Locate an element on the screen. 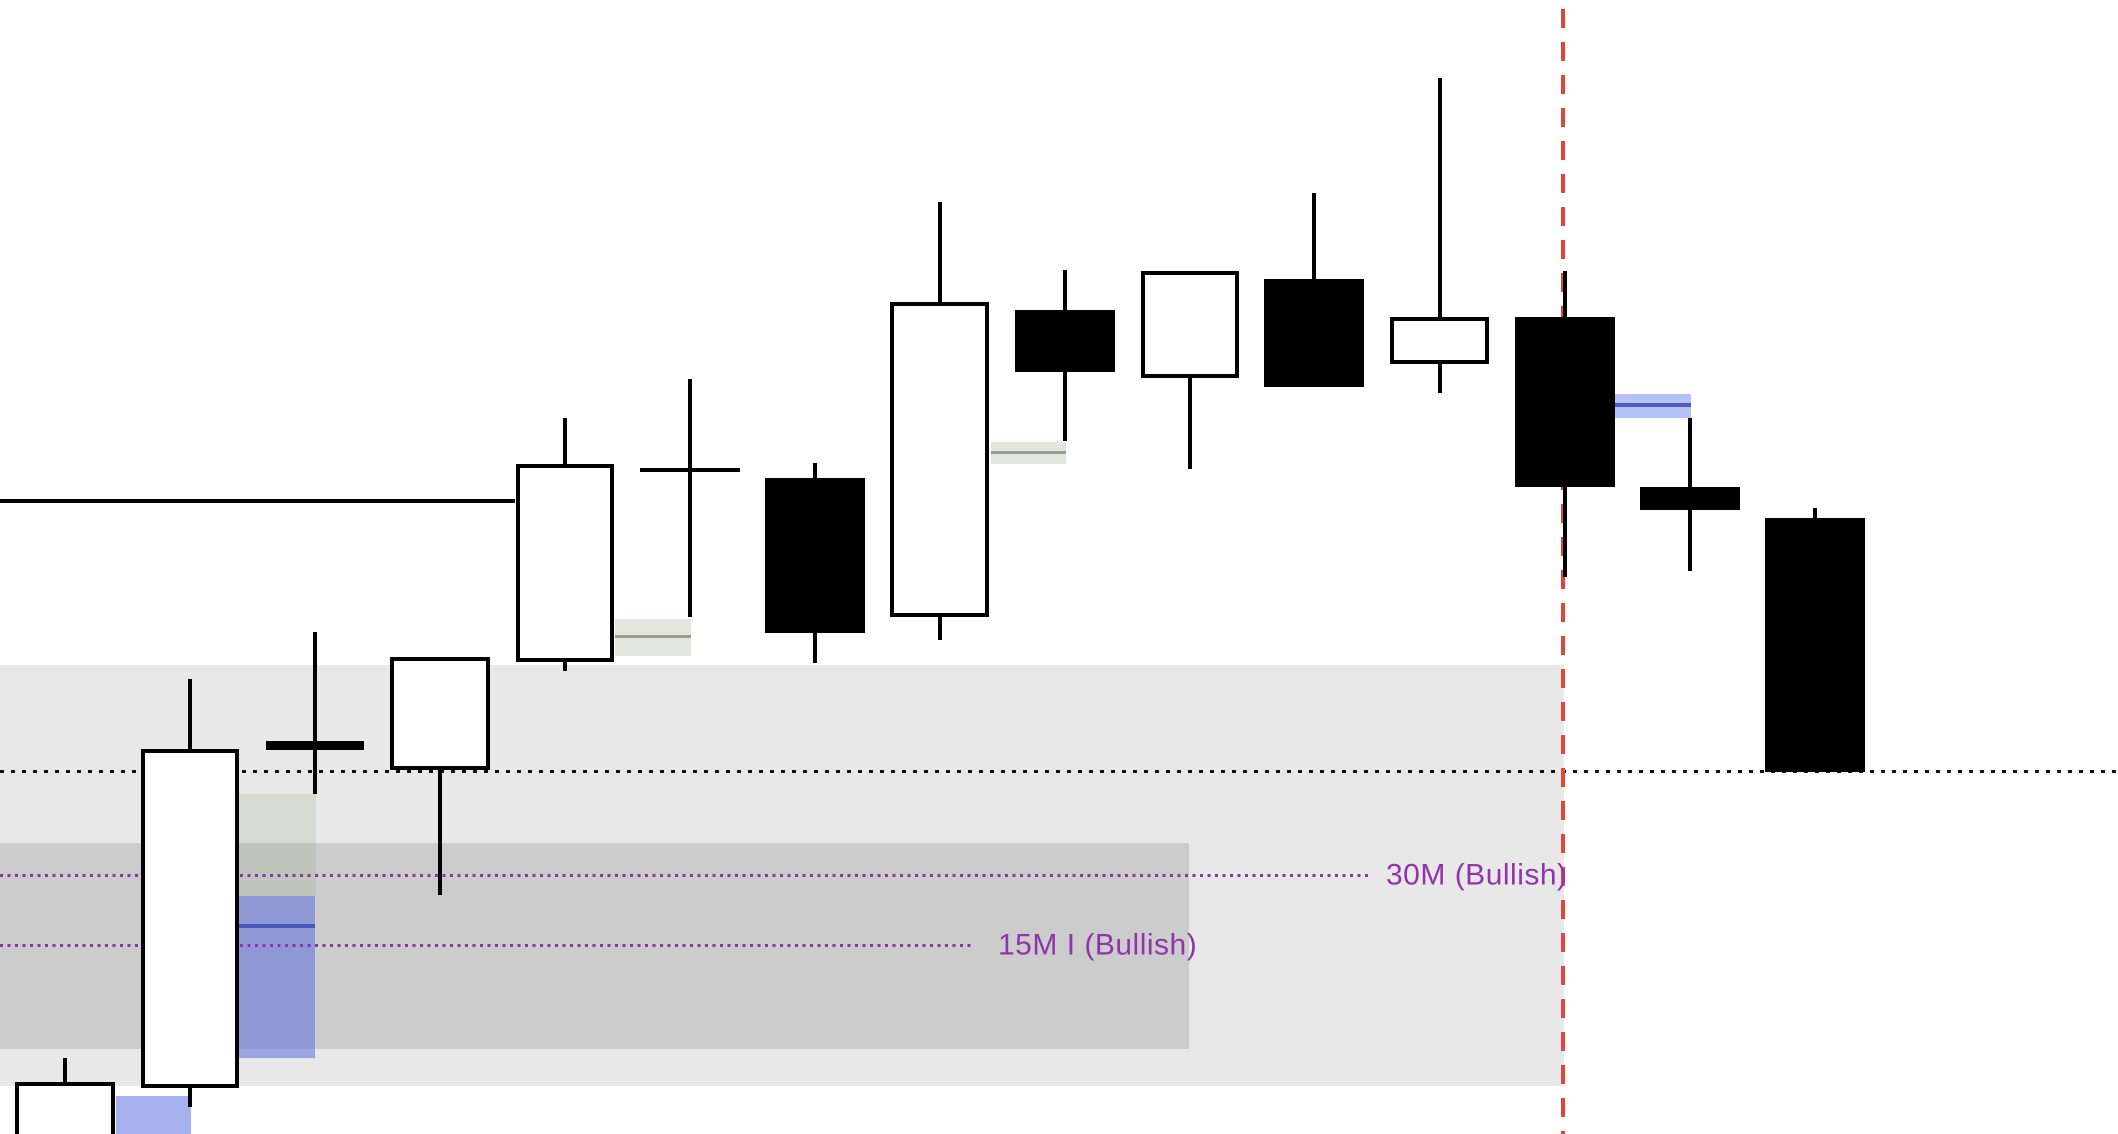 The height and width of the screenshot is (1134, 2118). timeframe-label-15m: 15M I (Bullish) is located at coordinates (1098, 945).